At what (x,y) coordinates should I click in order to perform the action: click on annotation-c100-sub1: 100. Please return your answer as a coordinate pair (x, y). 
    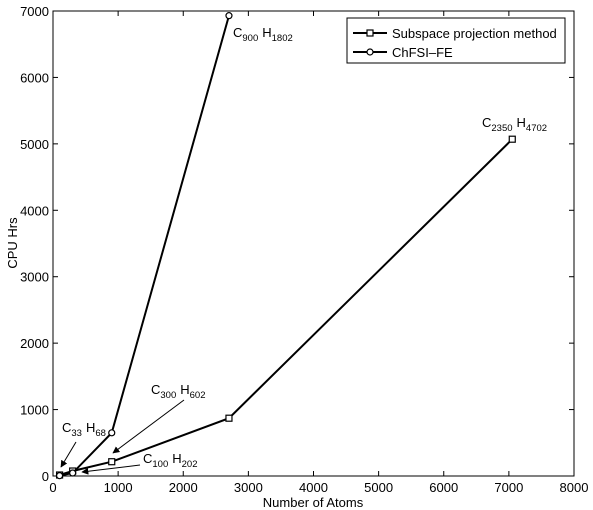
    Looking at the image, I should click on (160, 464).